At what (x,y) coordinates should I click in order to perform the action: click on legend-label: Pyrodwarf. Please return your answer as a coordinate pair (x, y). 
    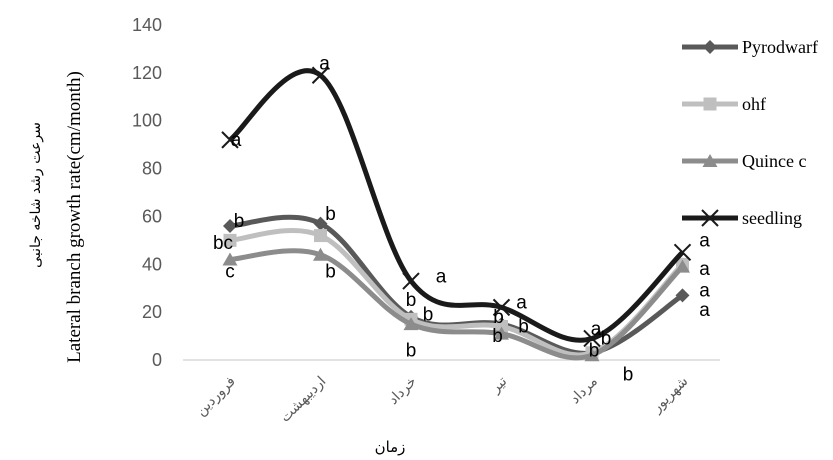
    Looking at the image, I should click on (780, 47).